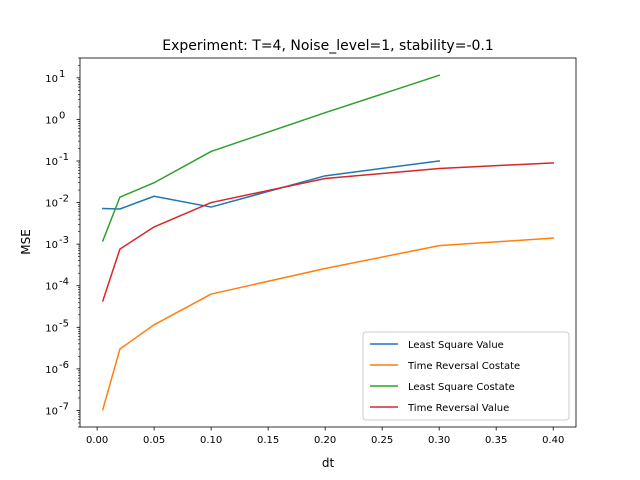 The height and width of the screenshot is (480, 640). I want to click on x-tick-label: 0.15, so click(268, 440).